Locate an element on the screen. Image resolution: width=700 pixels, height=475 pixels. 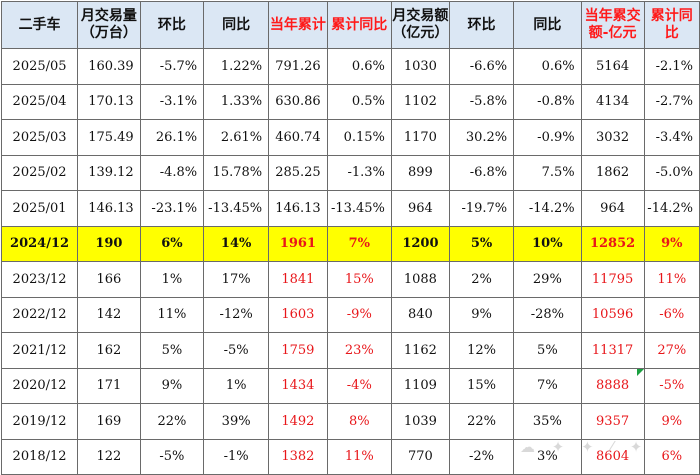
cell-amount-yoy: 7% is located at coordinates (547, 385).